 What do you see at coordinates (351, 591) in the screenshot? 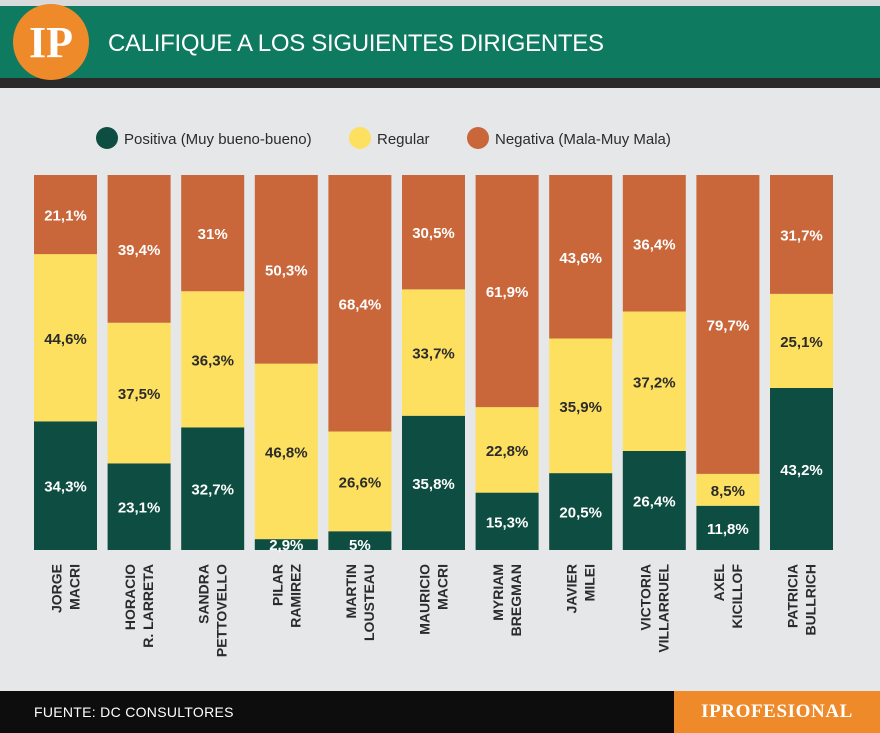
I see `category-label-line: MARTIN` at bounding box center [351, 591].